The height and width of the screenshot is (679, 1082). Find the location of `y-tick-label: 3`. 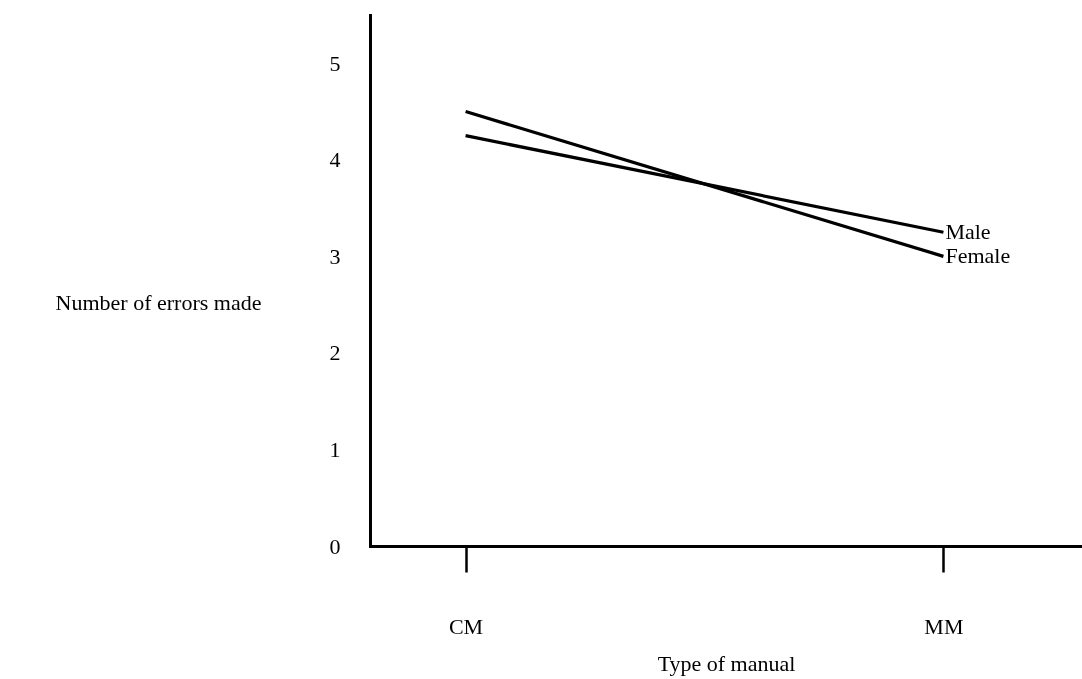

y-tick-label: 3 is located at coordinates (335, 256).